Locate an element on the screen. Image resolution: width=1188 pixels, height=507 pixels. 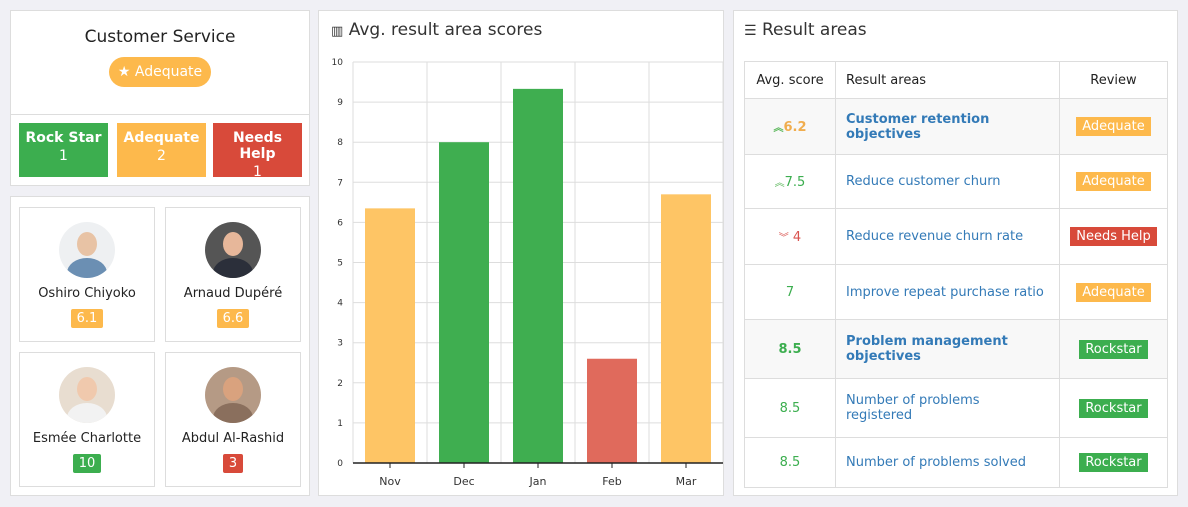
rock-star-count: Rock Star 1 is located at coordinates (63, 150).